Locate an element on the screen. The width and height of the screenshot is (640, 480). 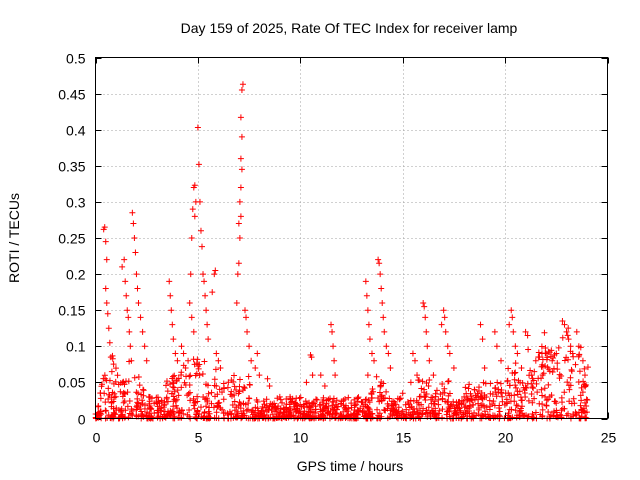
y-tick-label: 0.35 is located at coordinates (71, 167).